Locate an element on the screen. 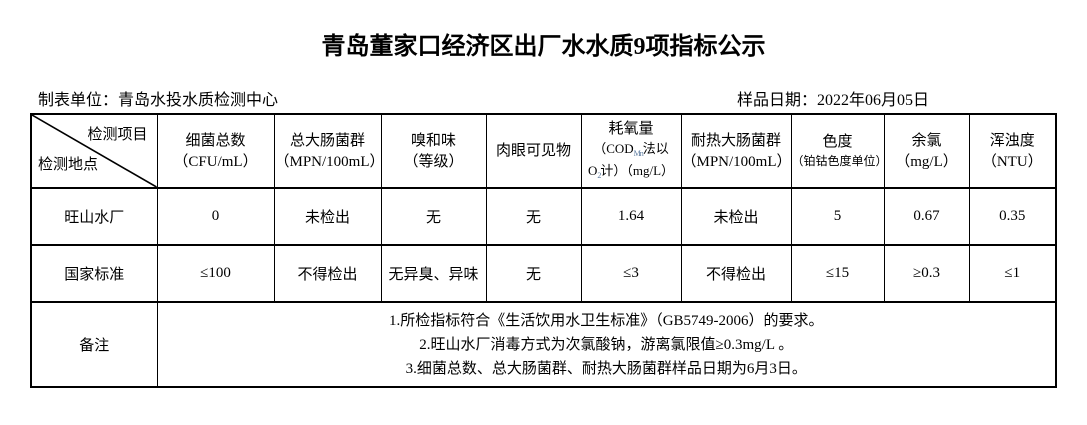  col-header-residual-chlorine: 余氯 （mg/L） is located at coordinates (926, 151).